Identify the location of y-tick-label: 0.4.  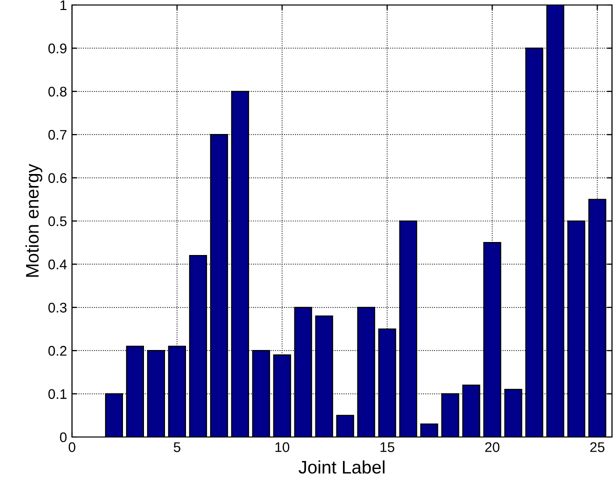
(57, 265).